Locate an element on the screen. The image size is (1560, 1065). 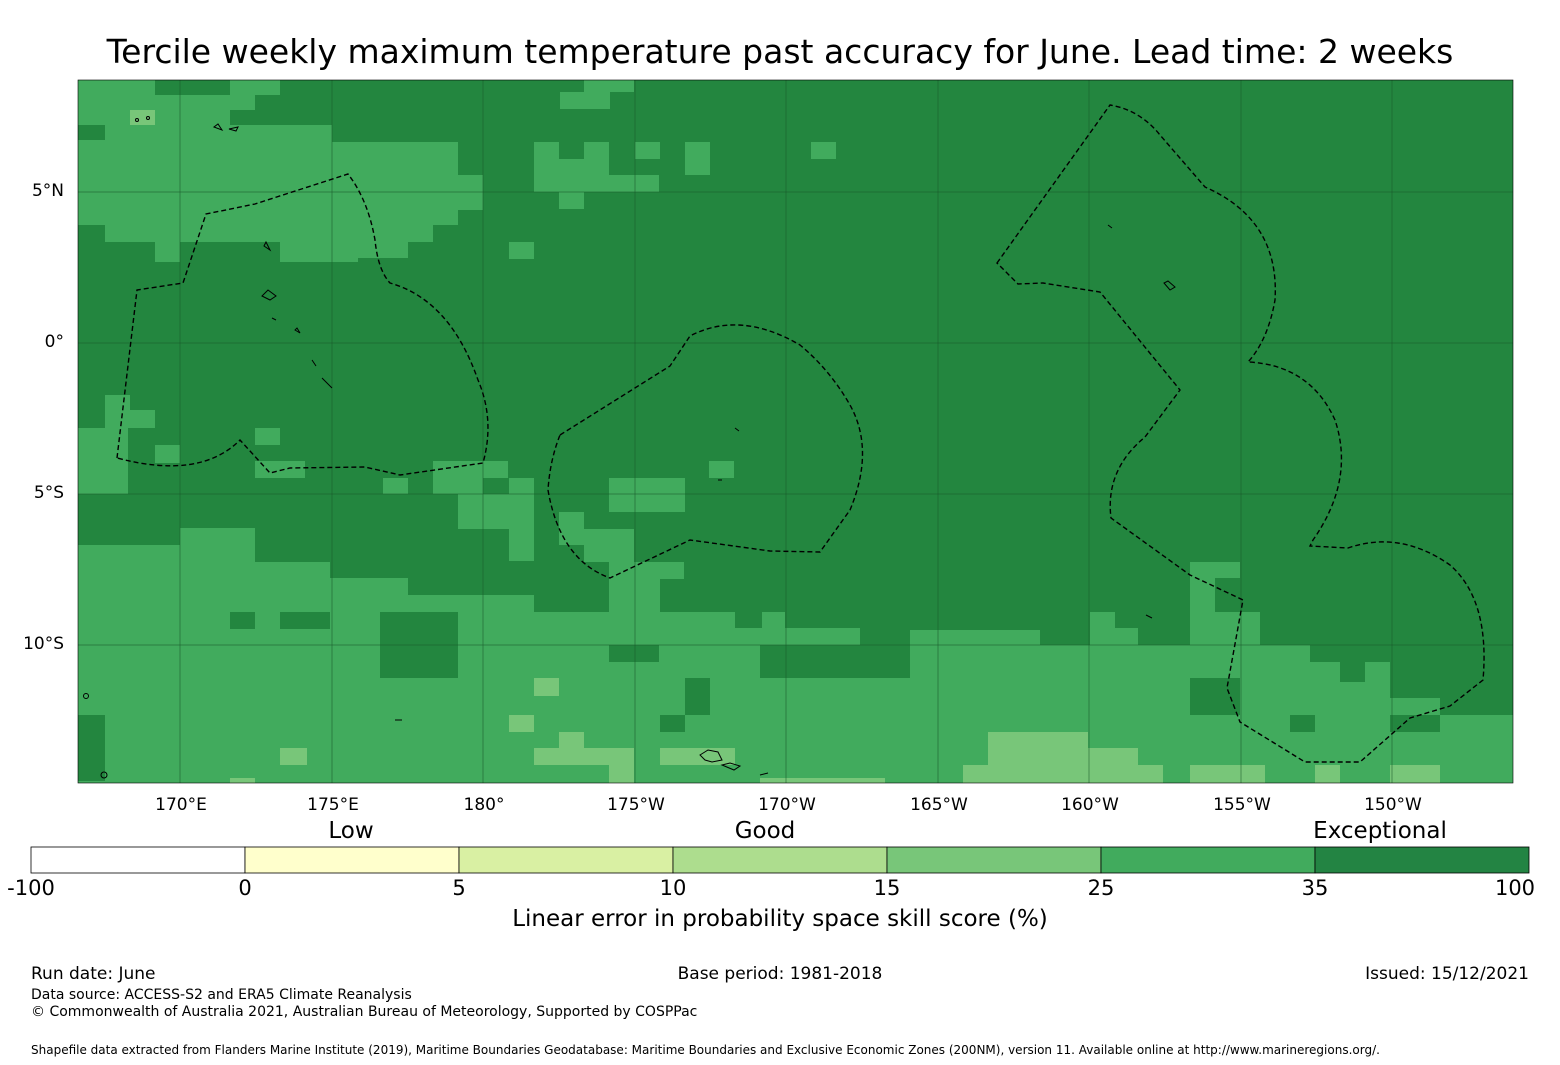
lon-label: 170°E is located at coordinates (181, 805).